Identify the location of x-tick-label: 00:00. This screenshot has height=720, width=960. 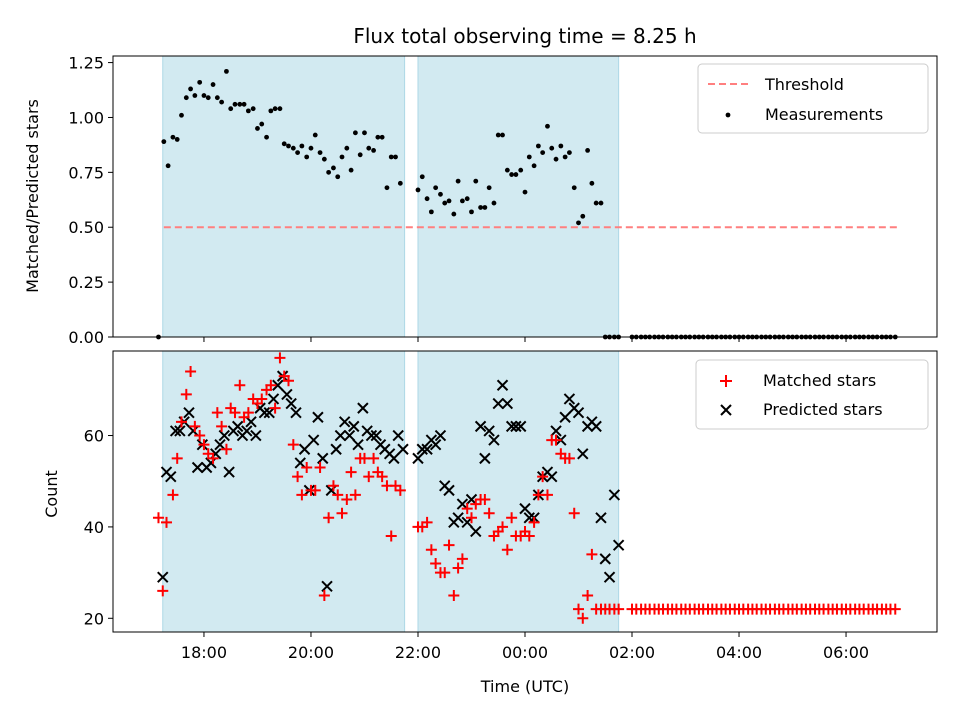
(525, 652).